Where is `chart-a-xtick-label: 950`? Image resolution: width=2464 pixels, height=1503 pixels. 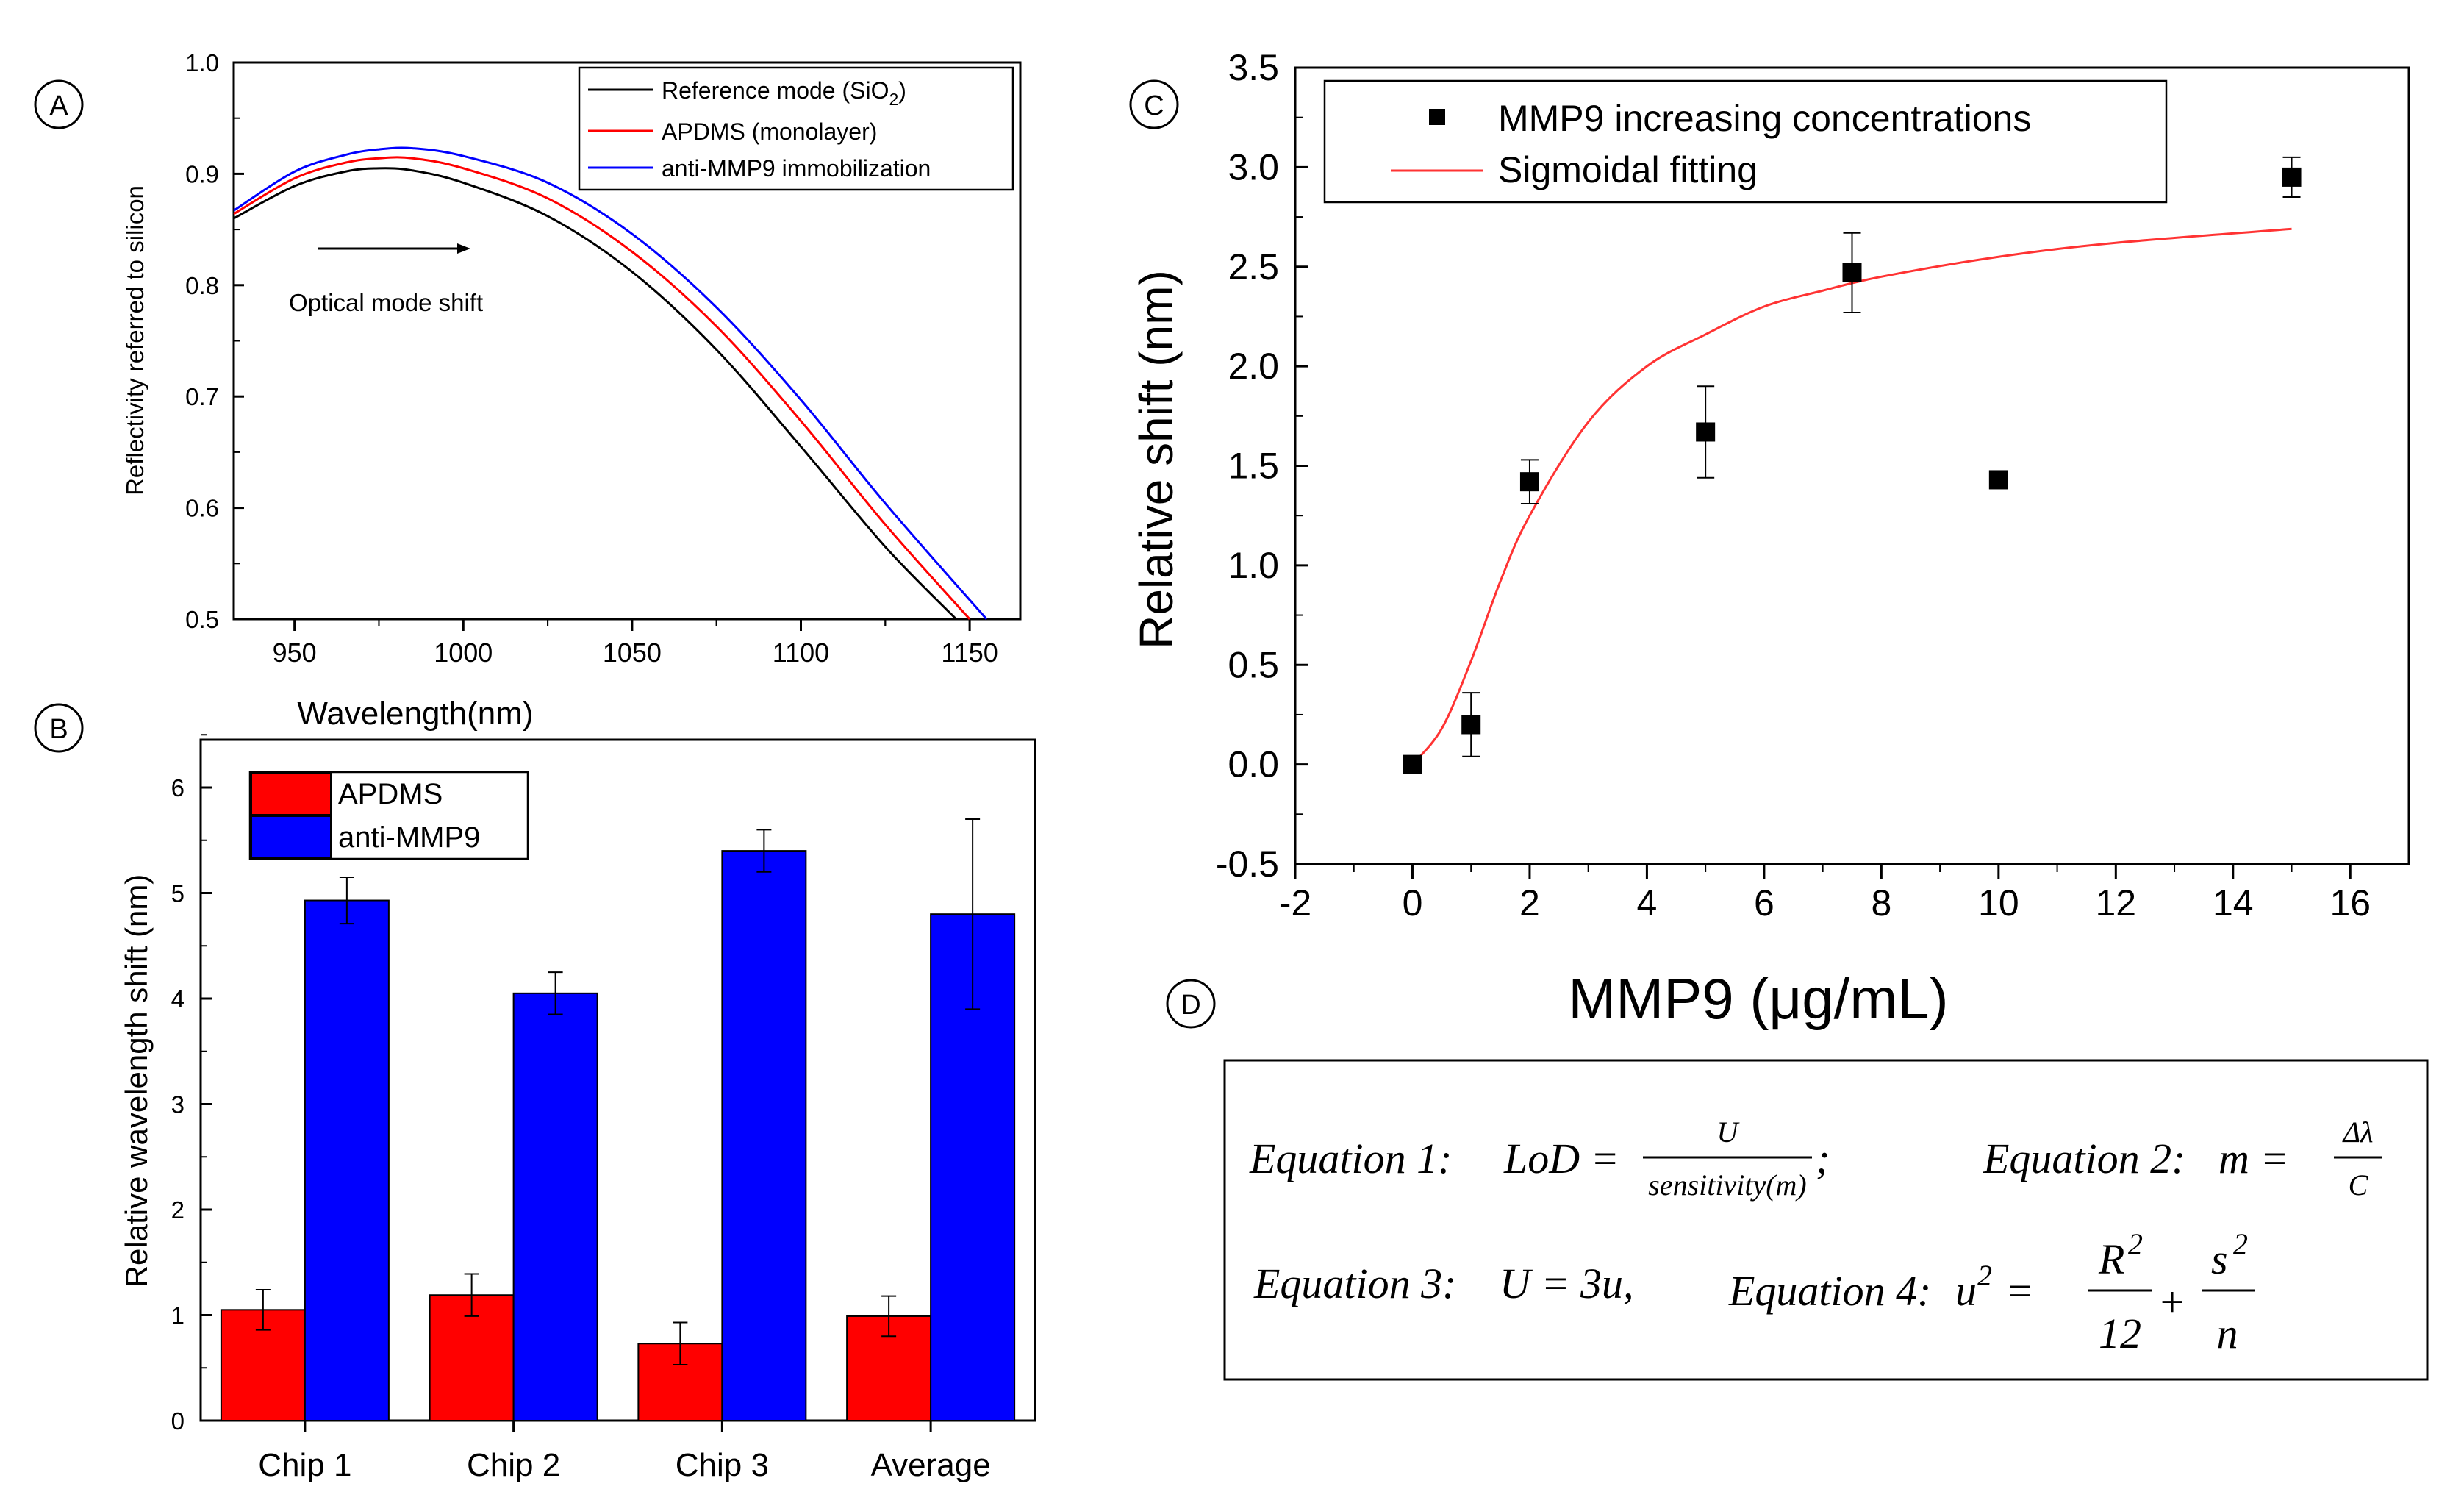
chart-a-xtick-label: 950 is located at coordinates (295, 653).